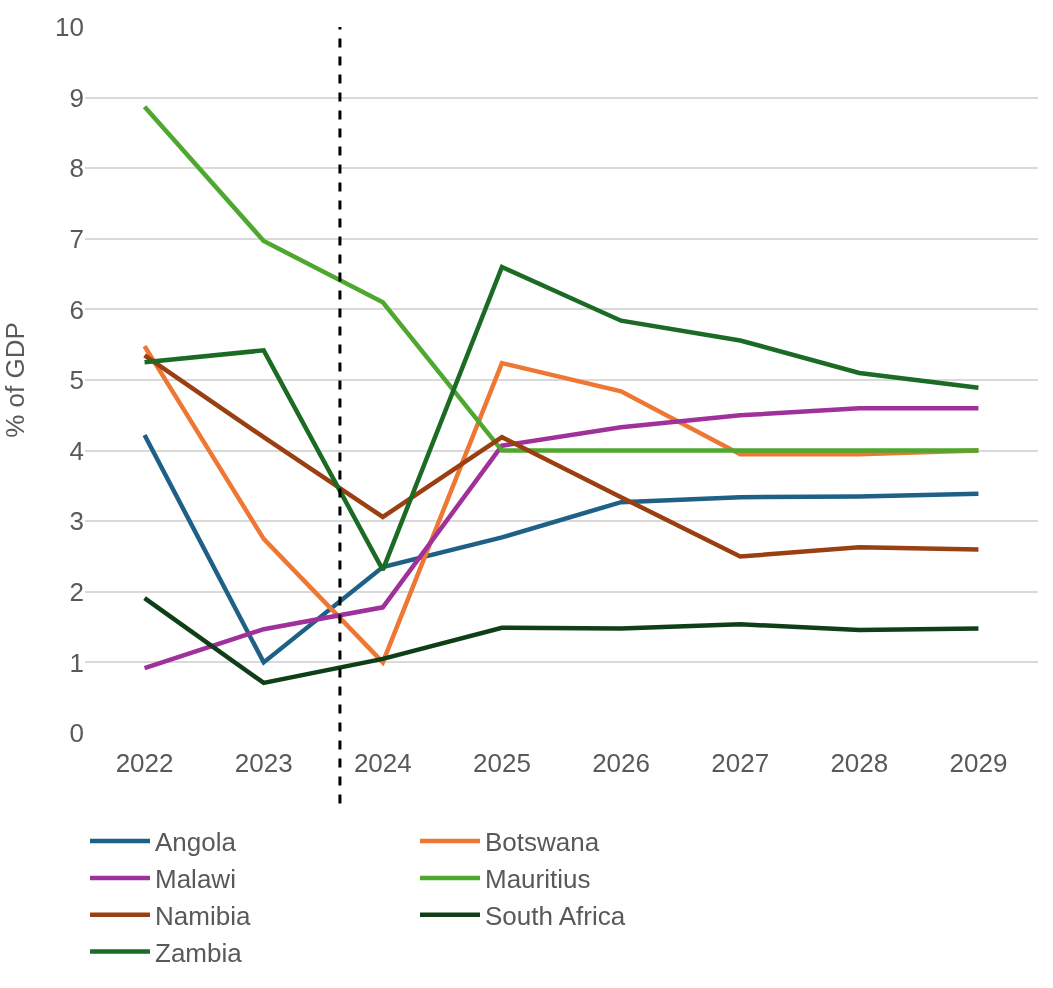 Image resolution: width=1053 pixels, height=988 pixels. I want to click on y-tick-label: 4, so click(76, 450).